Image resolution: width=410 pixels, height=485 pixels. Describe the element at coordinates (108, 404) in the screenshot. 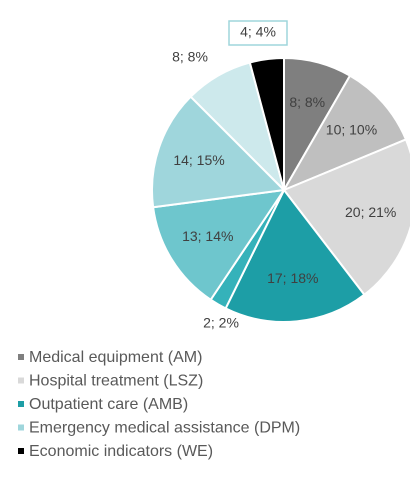

I see `legend-label: Outpatient care (AMB)` at that location.